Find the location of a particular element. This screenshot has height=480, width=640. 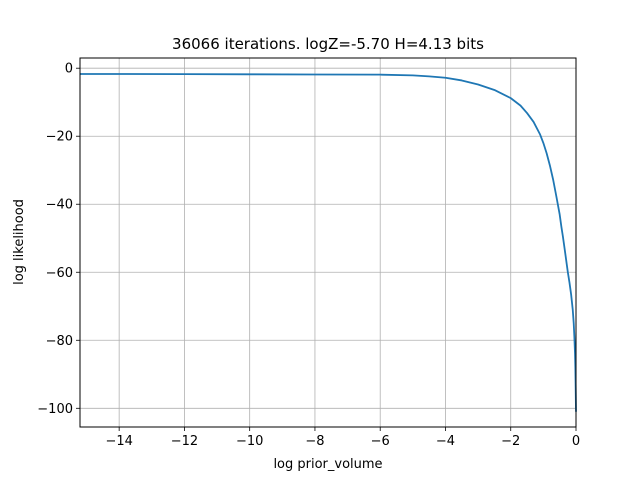

x-tick-label: −14 is located at coordinates (118, 441).